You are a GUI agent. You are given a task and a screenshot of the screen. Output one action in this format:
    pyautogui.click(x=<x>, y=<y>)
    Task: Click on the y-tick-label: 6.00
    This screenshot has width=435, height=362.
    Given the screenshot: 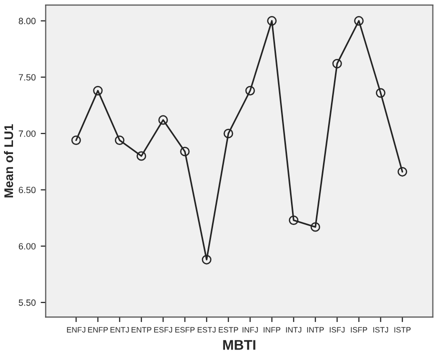 What is the action you would take?
    pyautogui.click(x=27, y=246)
    